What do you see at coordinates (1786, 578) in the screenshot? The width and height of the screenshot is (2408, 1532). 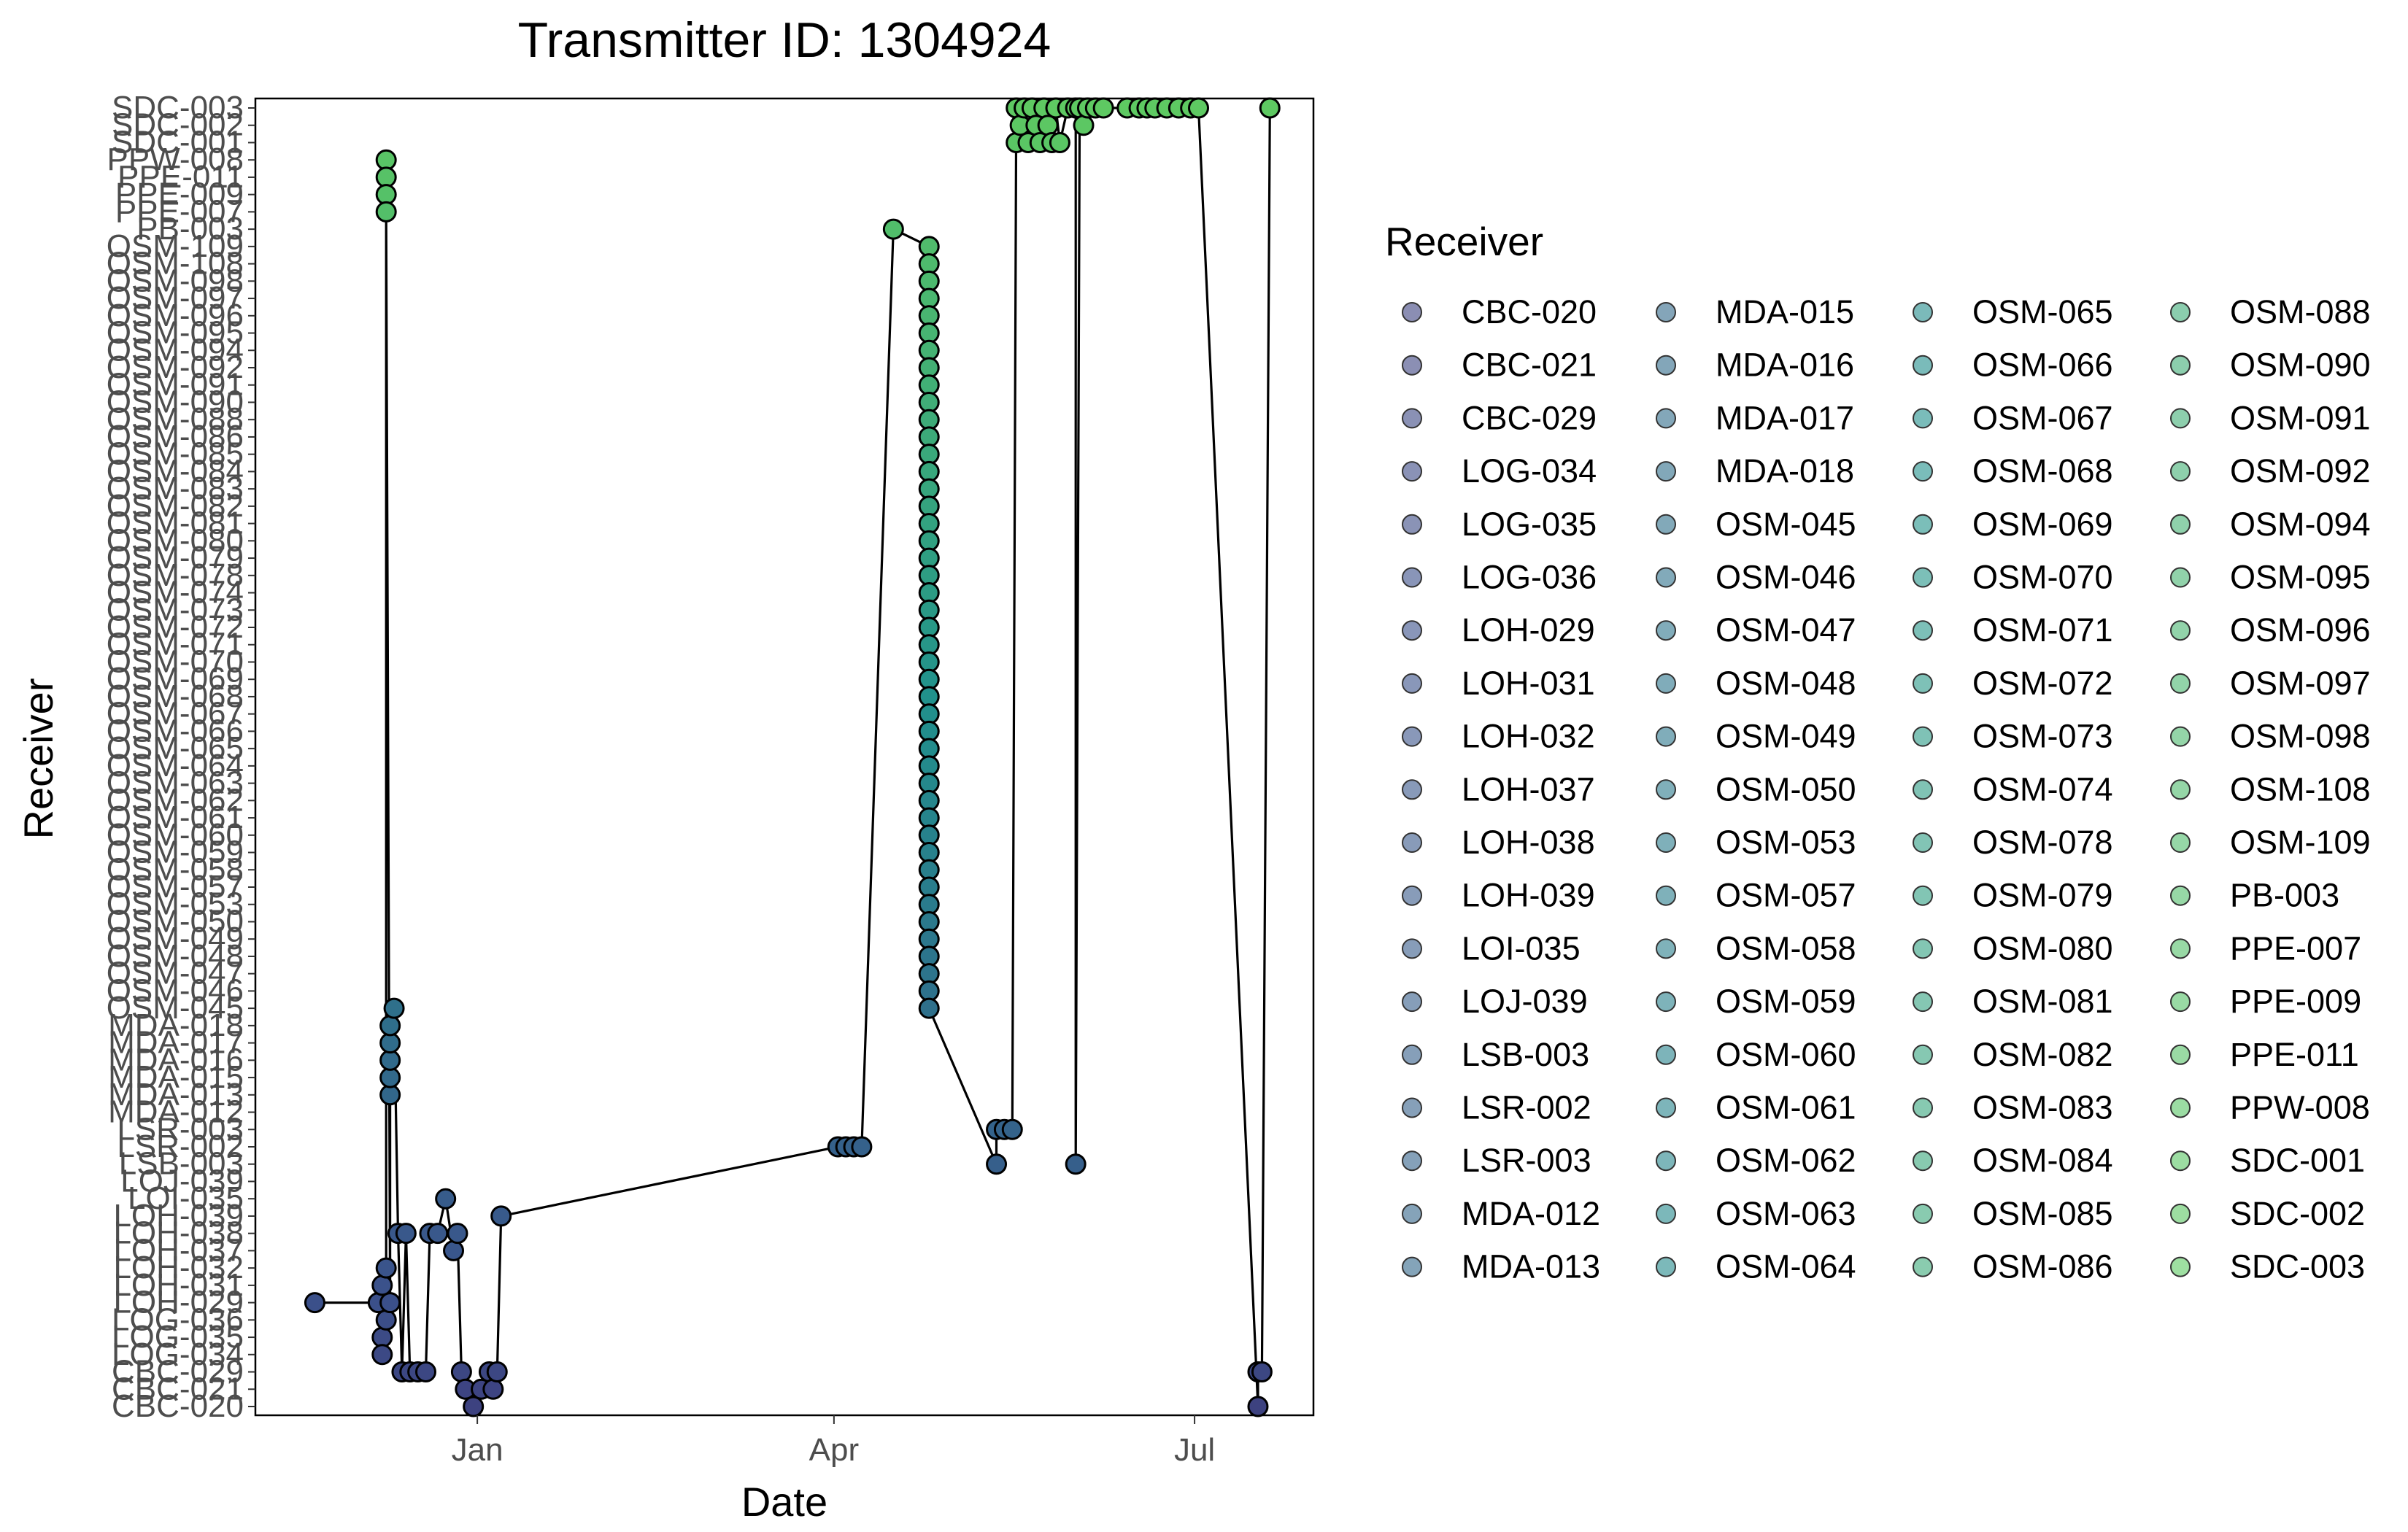 I see `legend-label: OSM-046` at bounding box center [1786, 578].